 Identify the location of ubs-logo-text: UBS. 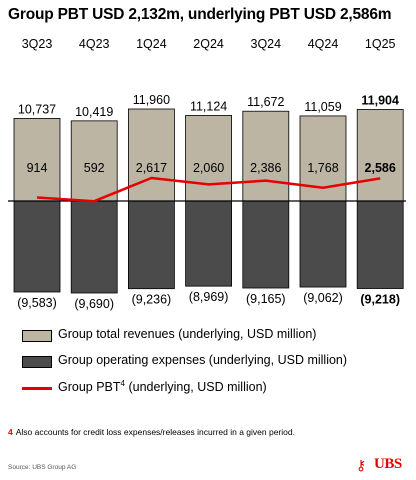
(388, 464).